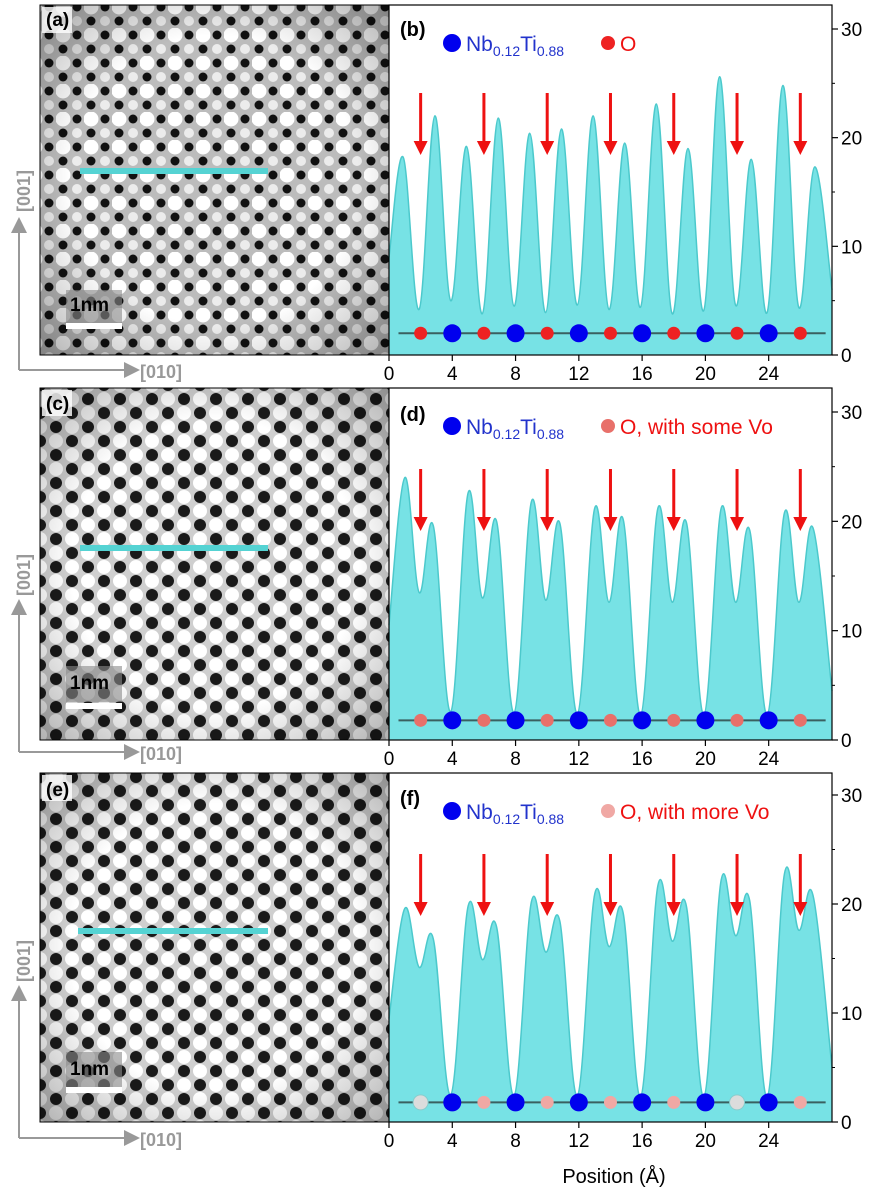  What do you see at coordinates (613, 1176) in the screenshot?
I see `x-axis-title: Position (Å)` at bounding box center [613, 1176].